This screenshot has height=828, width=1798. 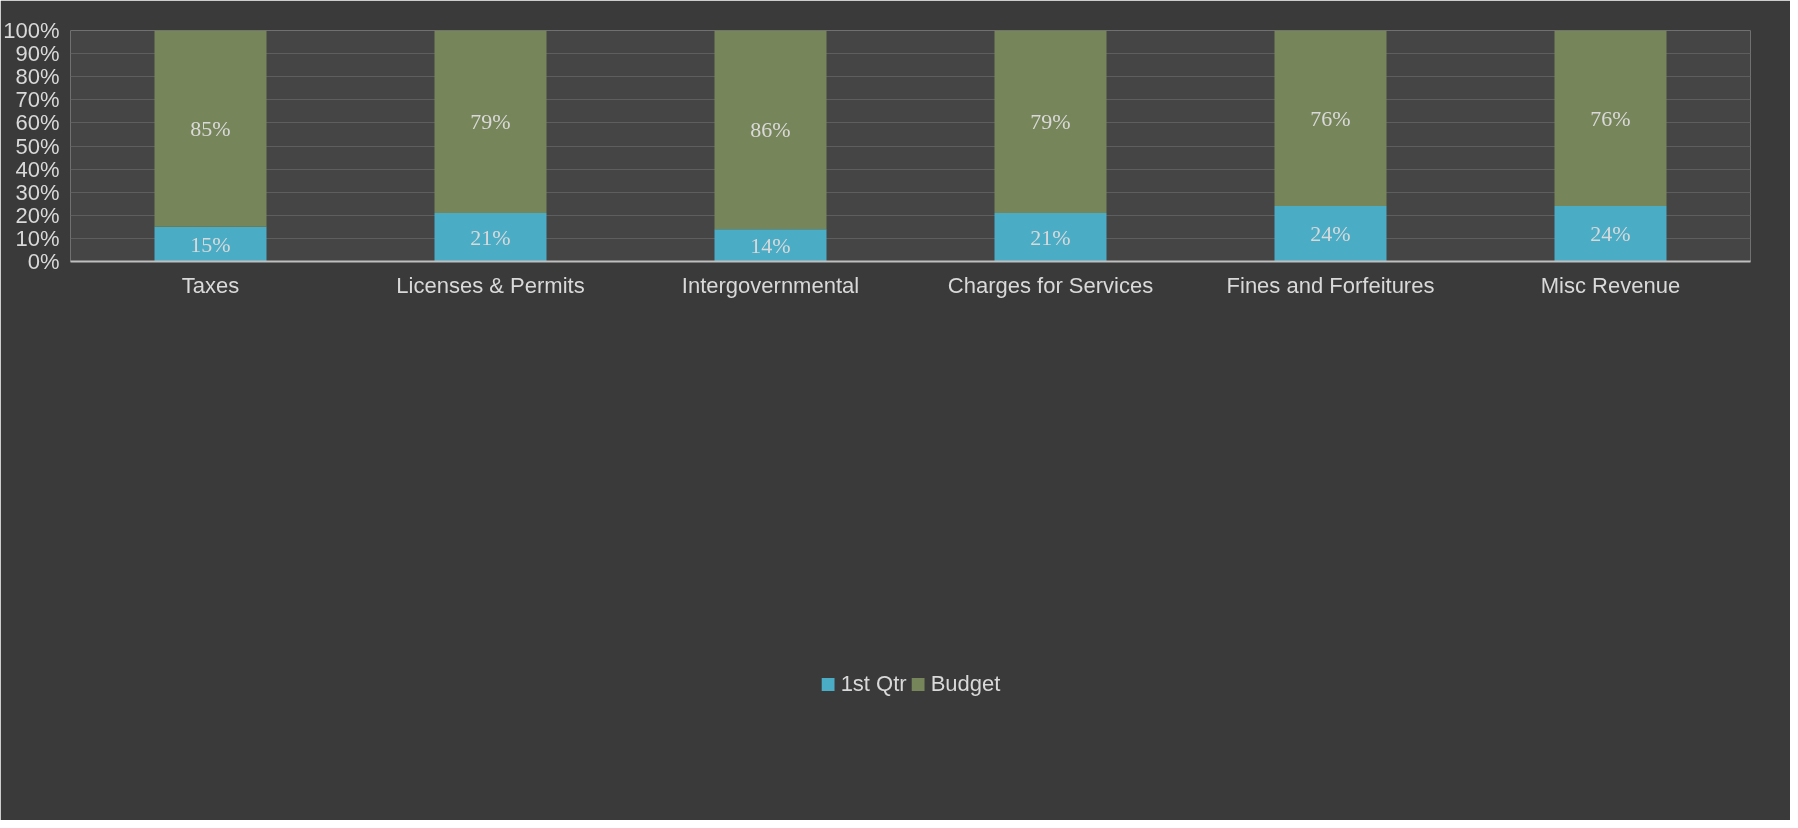 What do you see at coordinates (37, 169) in the screenshot?
I see `y-tick-label: 40%` at bounding box center [37, 169].